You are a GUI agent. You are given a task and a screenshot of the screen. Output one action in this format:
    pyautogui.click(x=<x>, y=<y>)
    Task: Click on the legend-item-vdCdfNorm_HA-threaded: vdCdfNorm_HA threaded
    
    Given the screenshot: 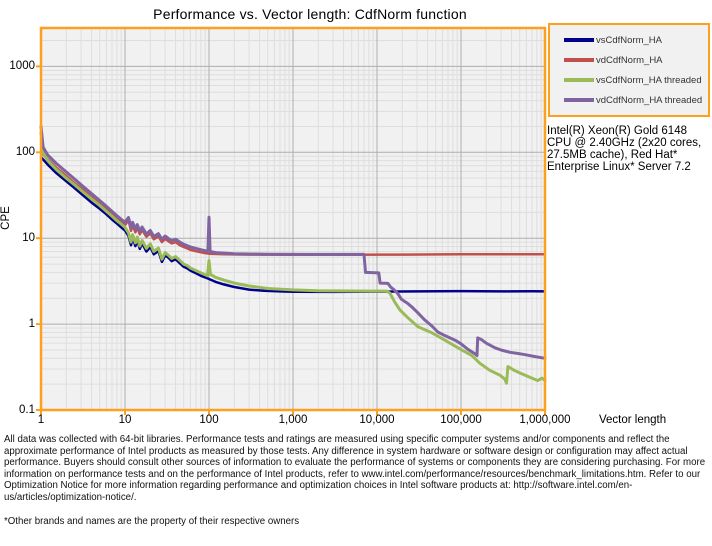 What is the action you would take?
    pyautogui.click(x=636, y=100)
    